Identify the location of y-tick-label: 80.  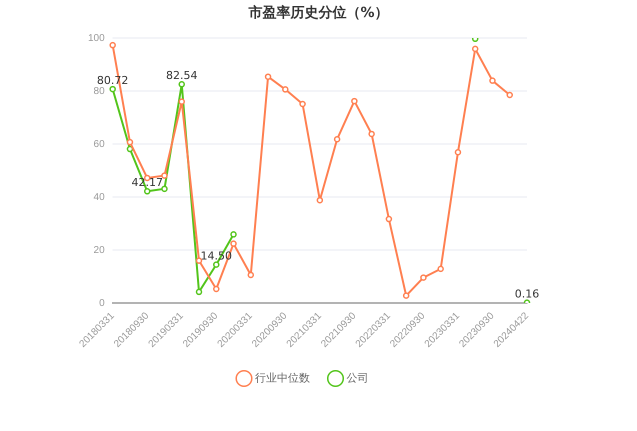
(100, 91).